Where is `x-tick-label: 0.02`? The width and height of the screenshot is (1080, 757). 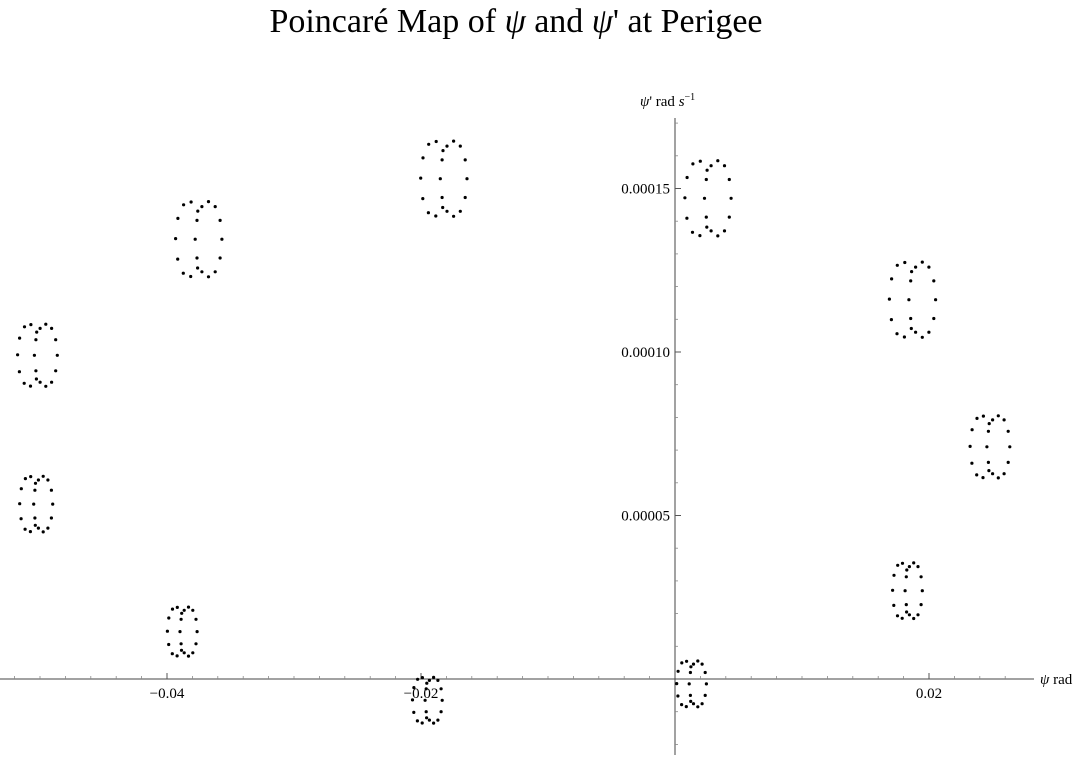 x-tick-label: 0.02 is located at coordinates (929, 694).